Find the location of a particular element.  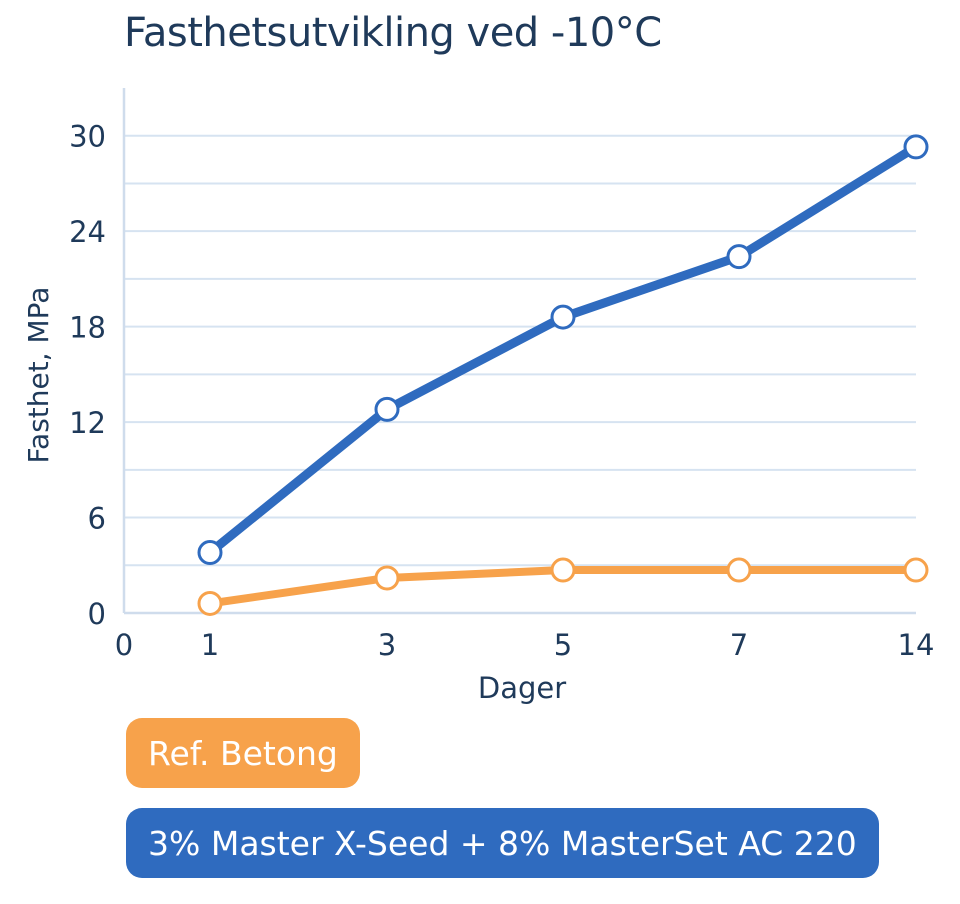

y-tick-label: 0 is located at coordinates (97, 614).